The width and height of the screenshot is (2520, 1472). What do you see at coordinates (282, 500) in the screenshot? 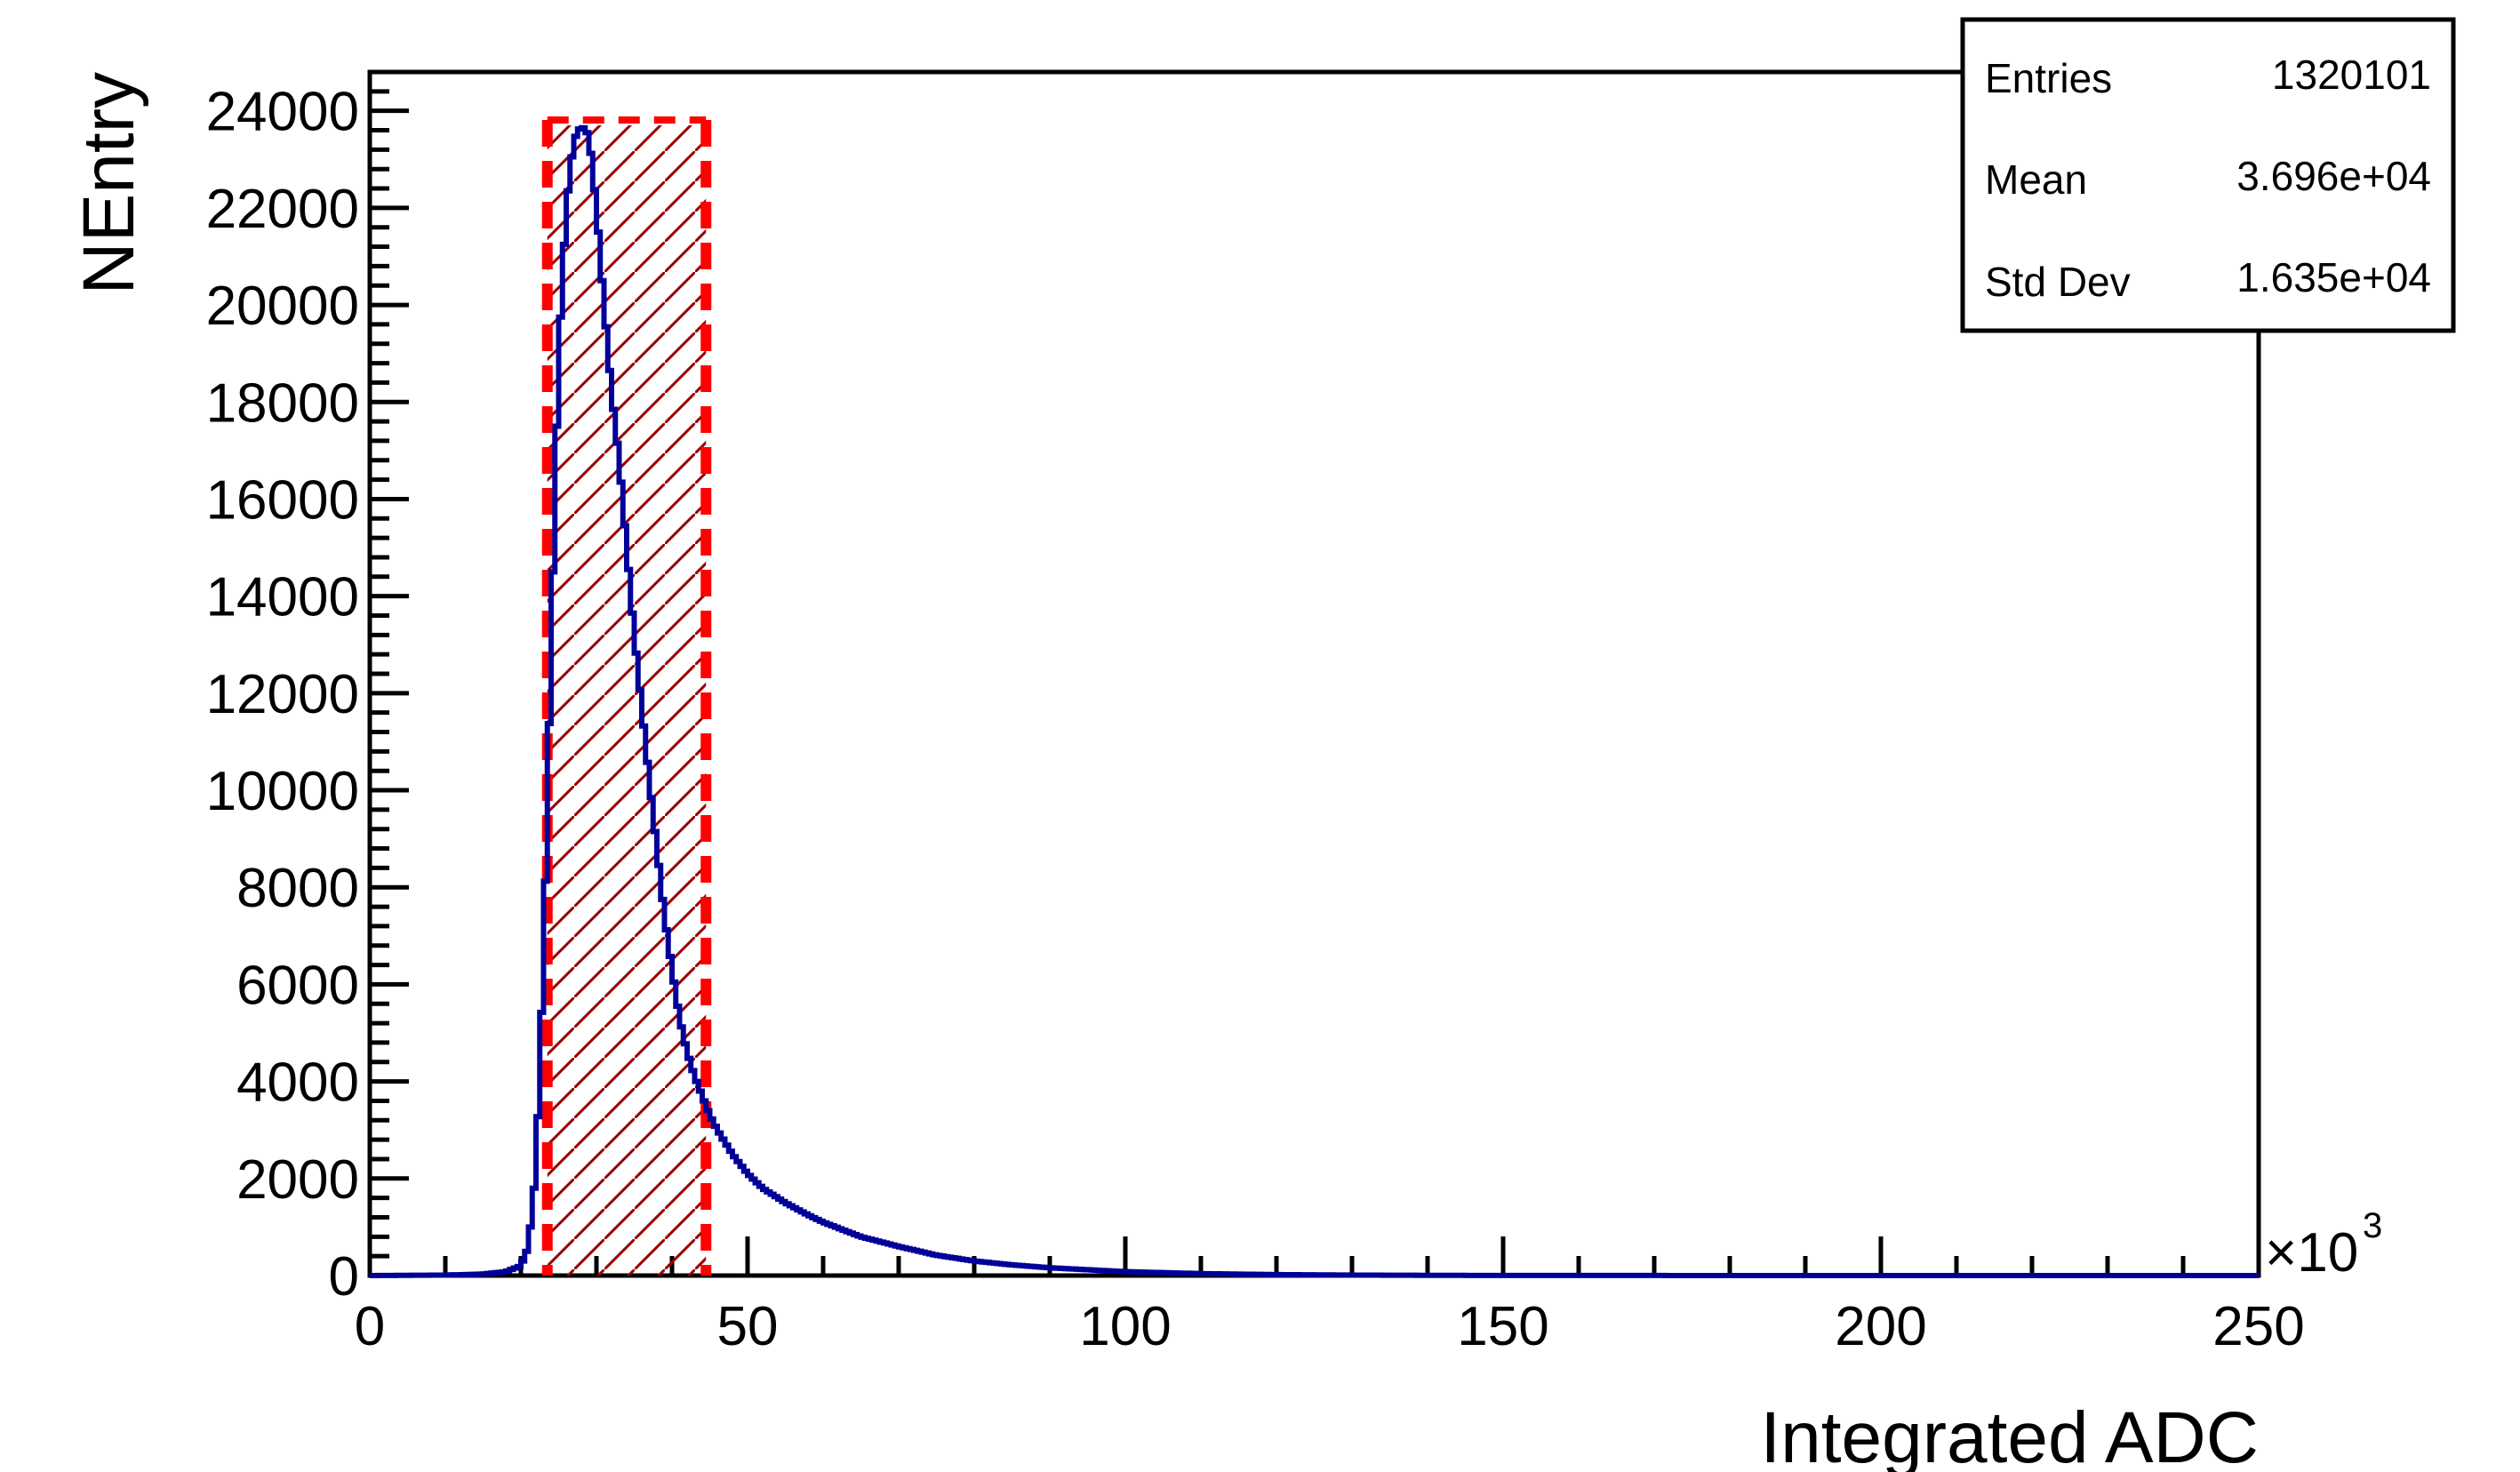
I see `y-tick-label: 16000` at bounding box center [282, 500].